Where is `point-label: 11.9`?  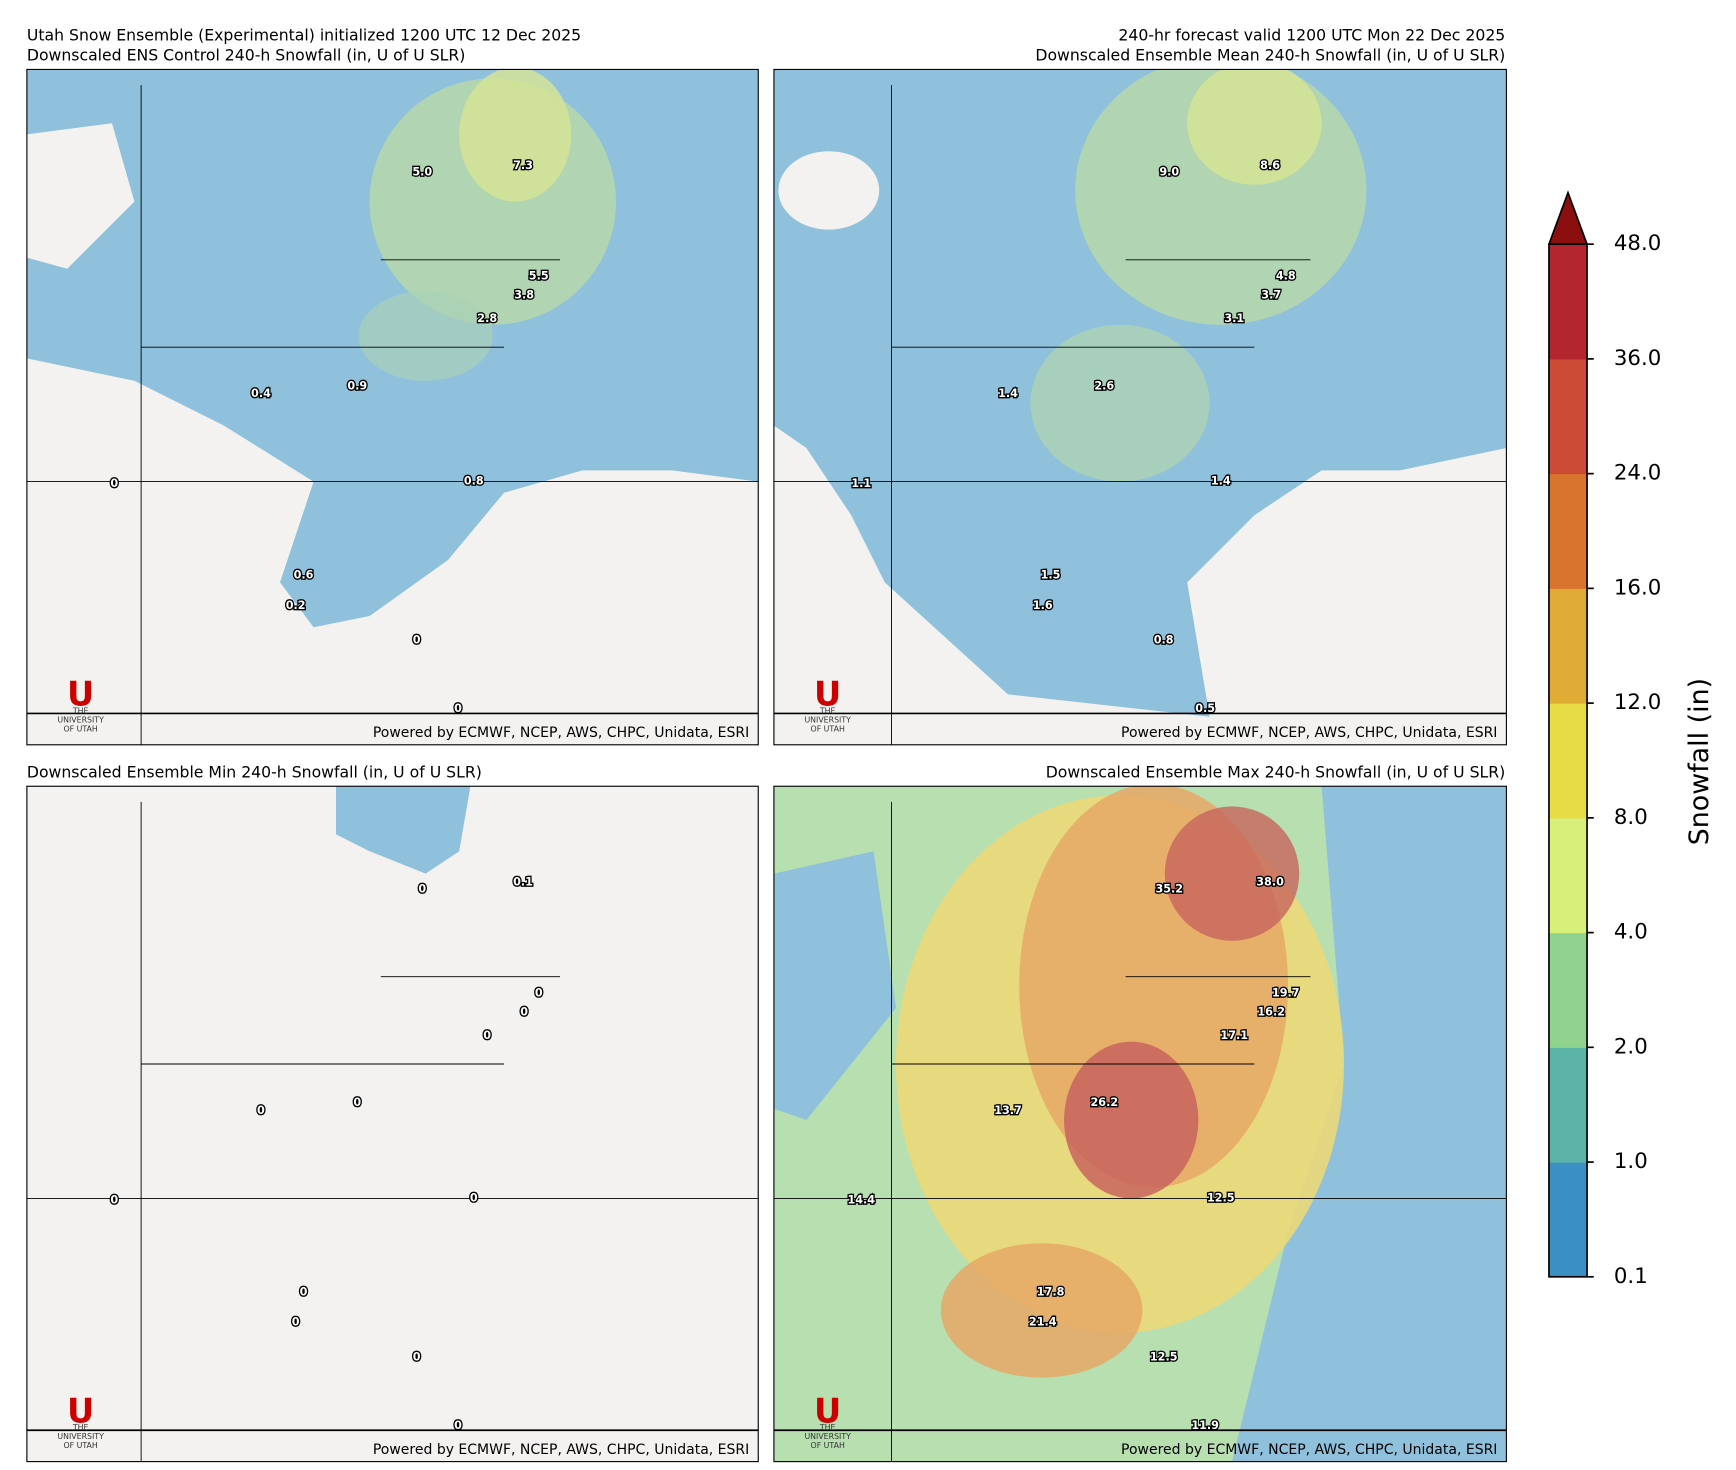 point-label: 11.9 is located at coordinates (1205, 1425).